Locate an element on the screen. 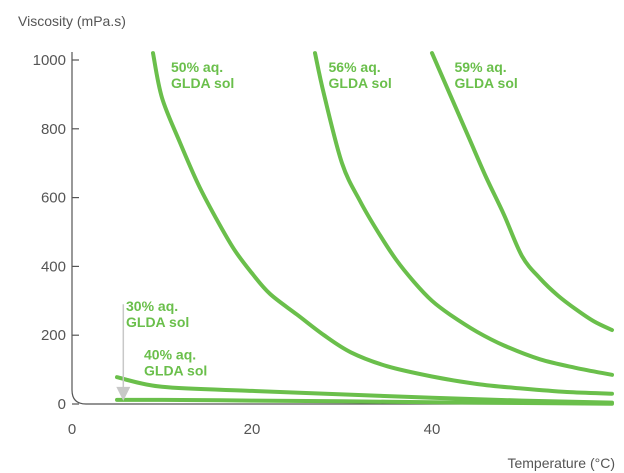 Image resolution: width=624 pixels, height=473 pixels. x-tick-label: 0 is located at coordinates (72, 429).